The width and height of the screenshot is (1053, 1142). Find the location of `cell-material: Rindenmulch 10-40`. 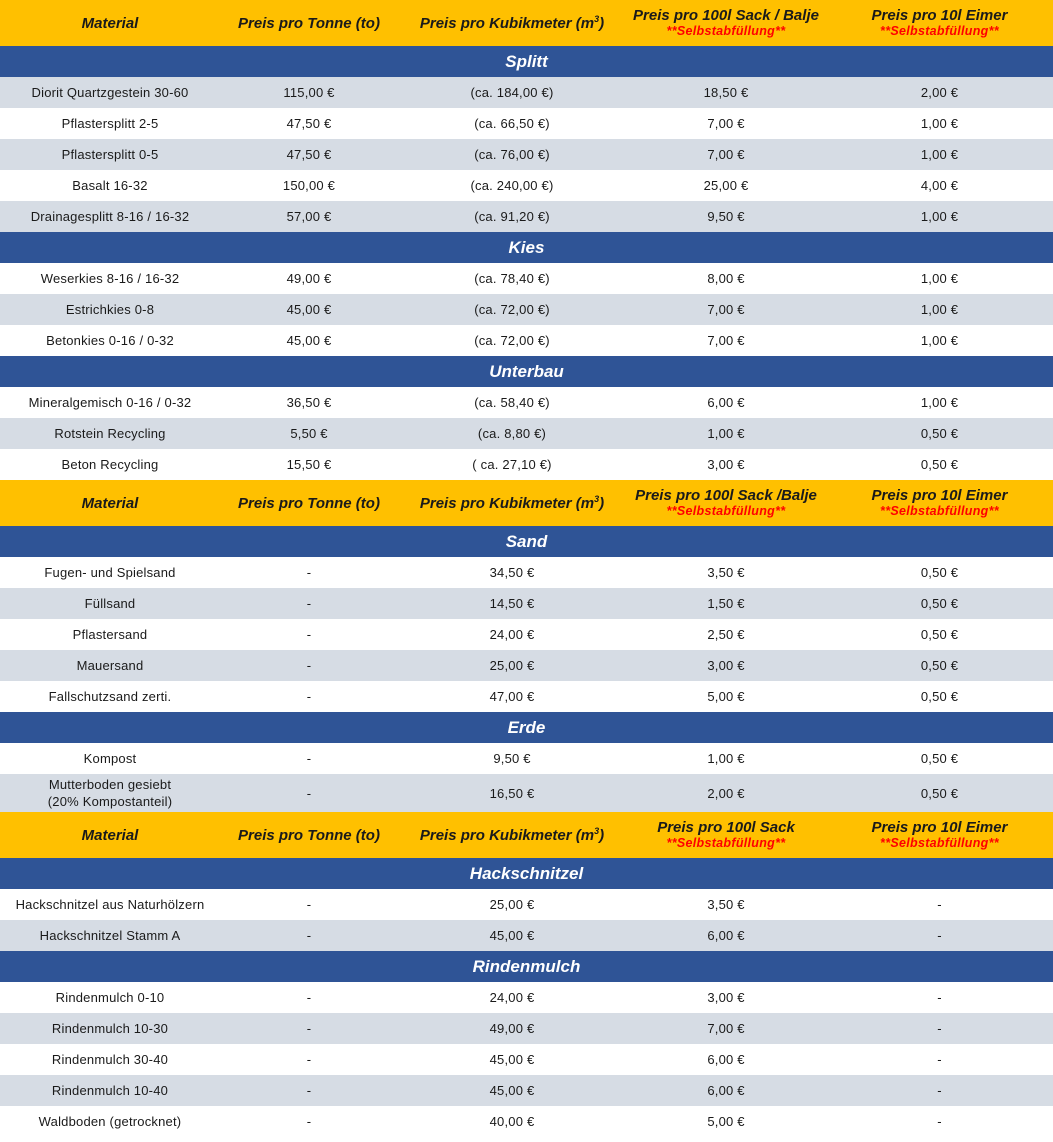

cell-material: Rindenmulch 10-40 is located at coordinates (110, 1090).